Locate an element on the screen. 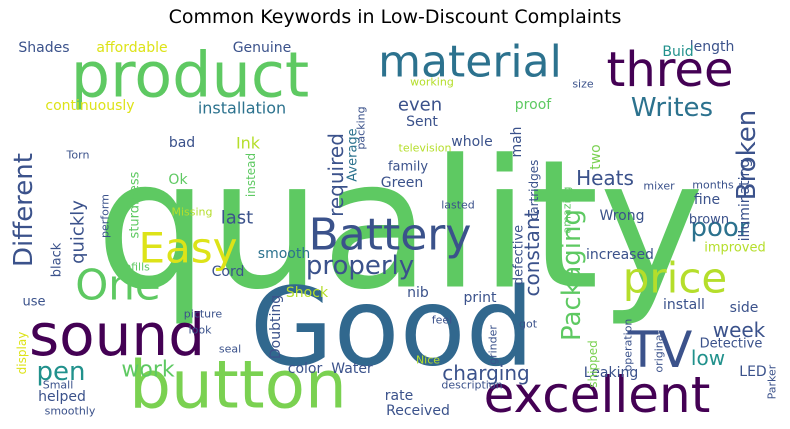 This screenshot has width=790, height=429. word-sent: Sent is located at coordinates (422, 122).